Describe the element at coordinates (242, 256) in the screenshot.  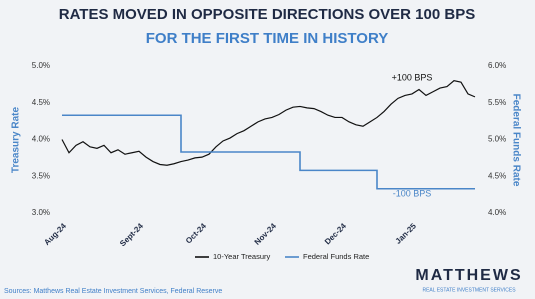
I see `legend-label: 10-Year Treasury` at that location.